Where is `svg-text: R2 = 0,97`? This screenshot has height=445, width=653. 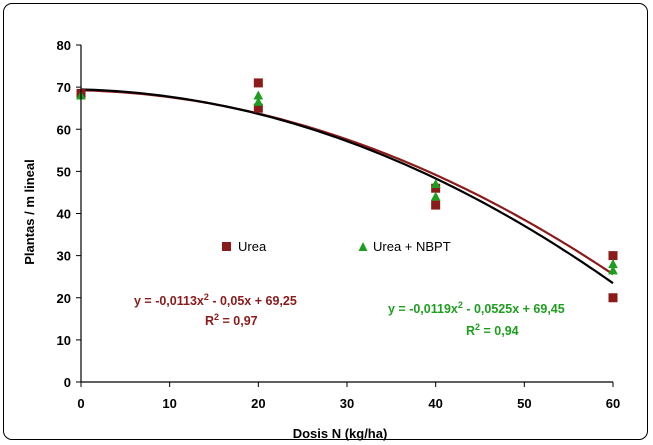
svg-text: R2 = 0,97 is located at coordinates (231, 320).